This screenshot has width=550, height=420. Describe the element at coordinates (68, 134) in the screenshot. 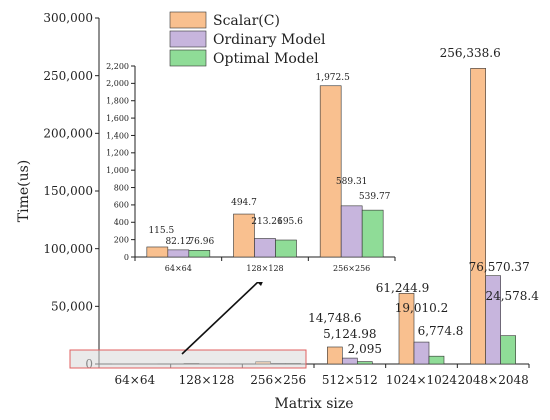

I see `y-tick-label: 200,000` at that location.